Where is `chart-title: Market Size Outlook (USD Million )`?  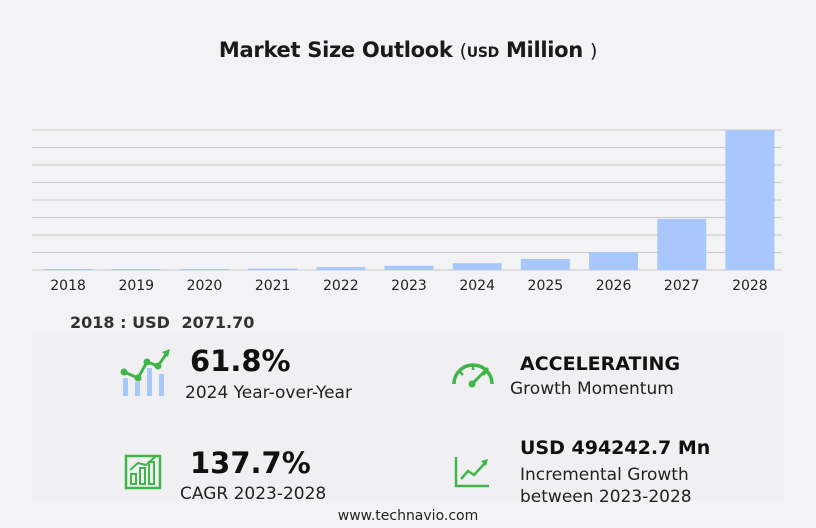
chart-title: Market Size Outlook (USD Million ) is located at coordinates (408, 50).